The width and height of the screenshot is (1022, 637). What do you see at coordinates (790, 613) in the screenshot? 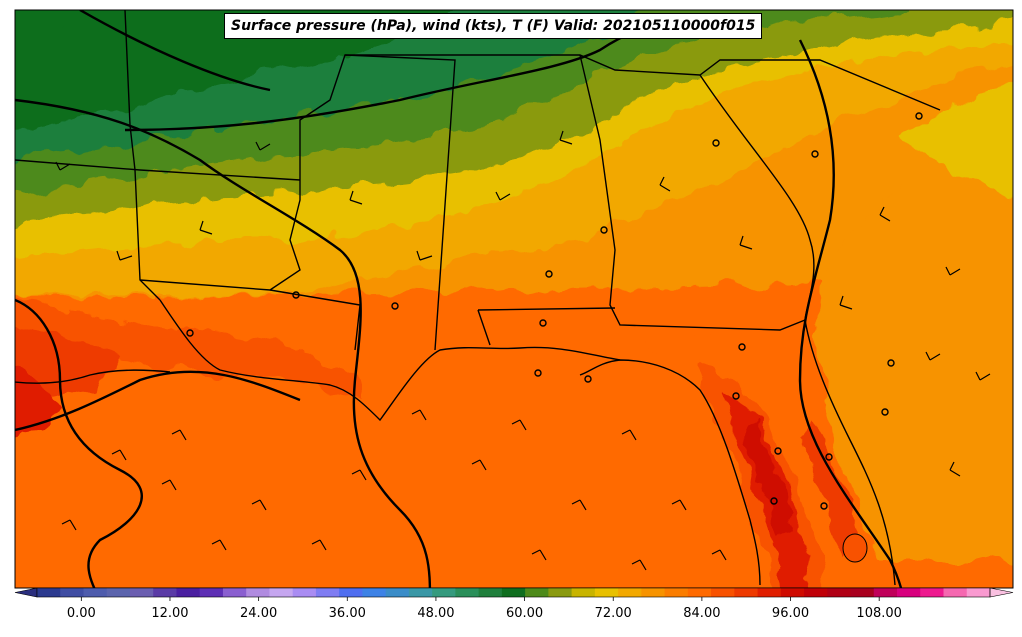
I see `colorbar-tick-label: 96.00` at bounding box center [790, 613].